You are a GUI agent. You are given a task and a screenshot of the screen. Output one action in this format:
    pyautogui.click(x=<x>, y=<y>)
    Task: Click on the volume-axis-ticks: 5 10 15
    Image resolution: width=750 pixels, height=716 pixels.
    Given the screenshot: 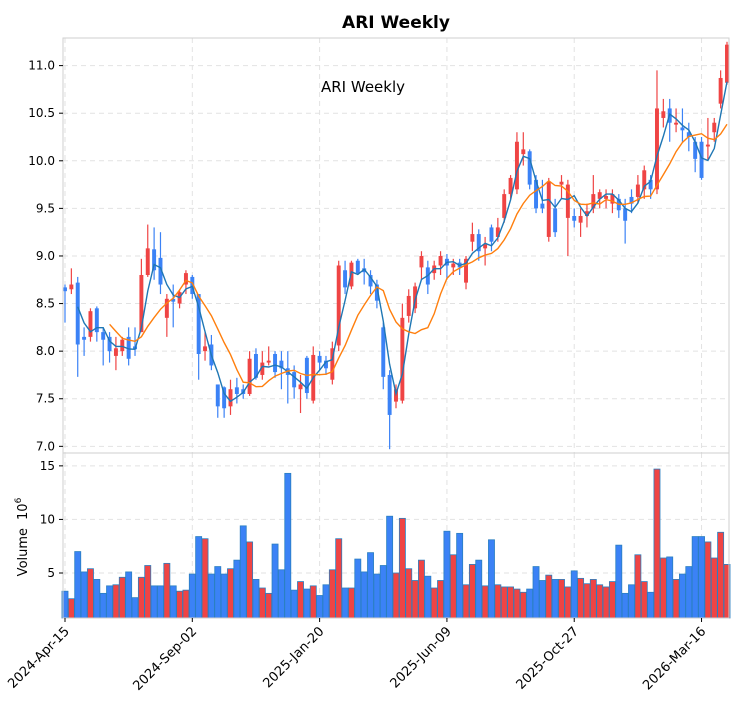 What is the action you would take?
    pyautogui.click(x=51, y=519)
    